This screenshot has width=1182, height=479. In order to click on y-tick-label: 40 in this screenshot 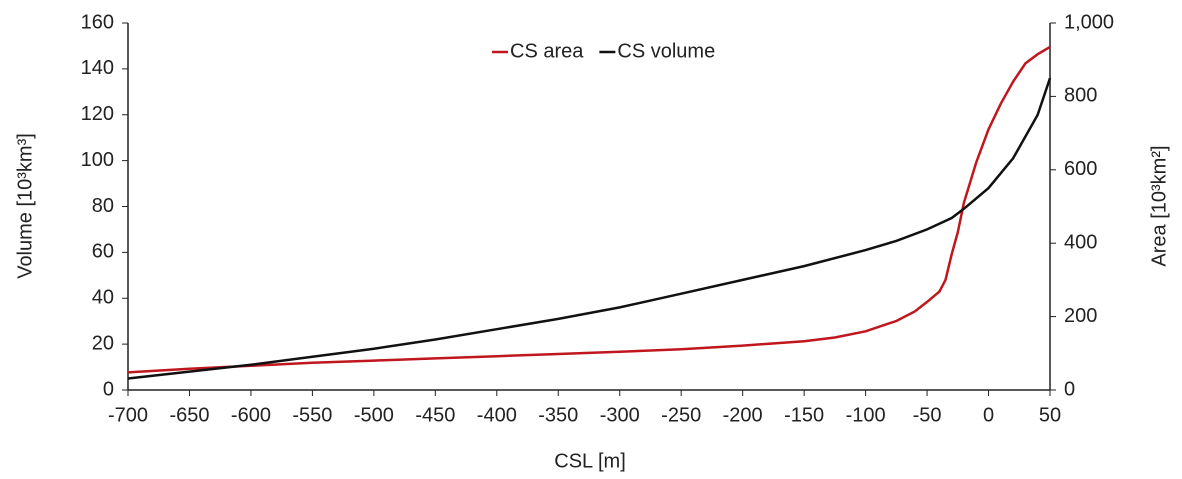, I will do `click(103, 298)`.